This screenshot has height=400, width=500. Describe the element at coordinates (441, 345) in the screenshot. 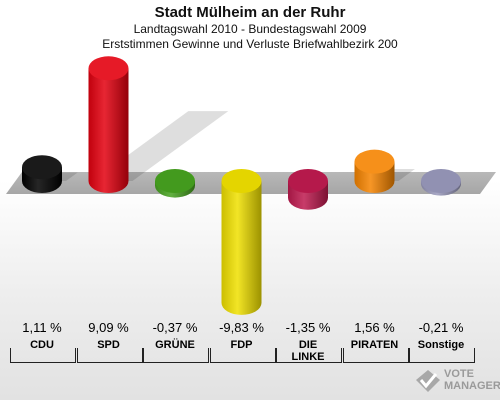

I see `category-label-sonstige: Sonstige` at that location.